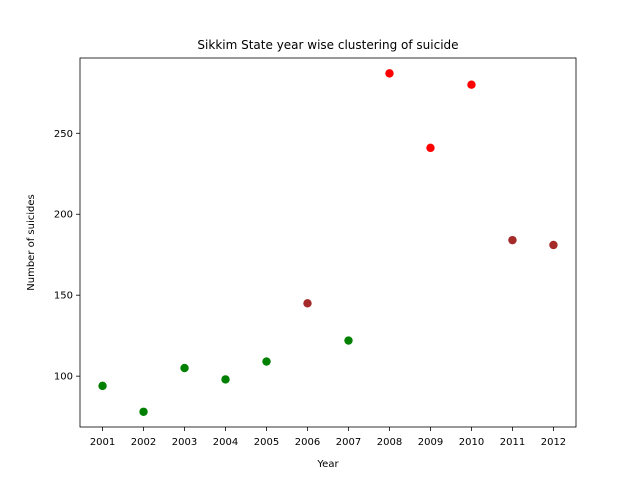  I want to click on data-point-2003, so click(184, 368).